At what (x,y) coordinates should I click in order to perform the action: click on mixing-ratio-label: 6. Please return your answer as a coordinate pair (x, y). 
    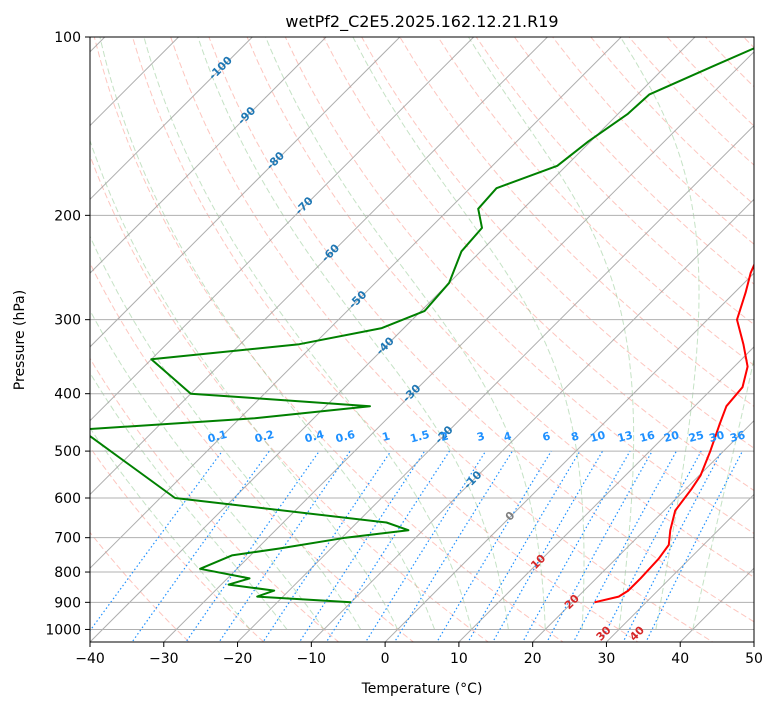
    Looking at the image, I should click on (546, 436).